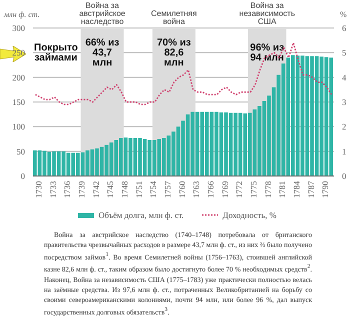  I want to click on y2-tick-label: 2, so click(344, 127).